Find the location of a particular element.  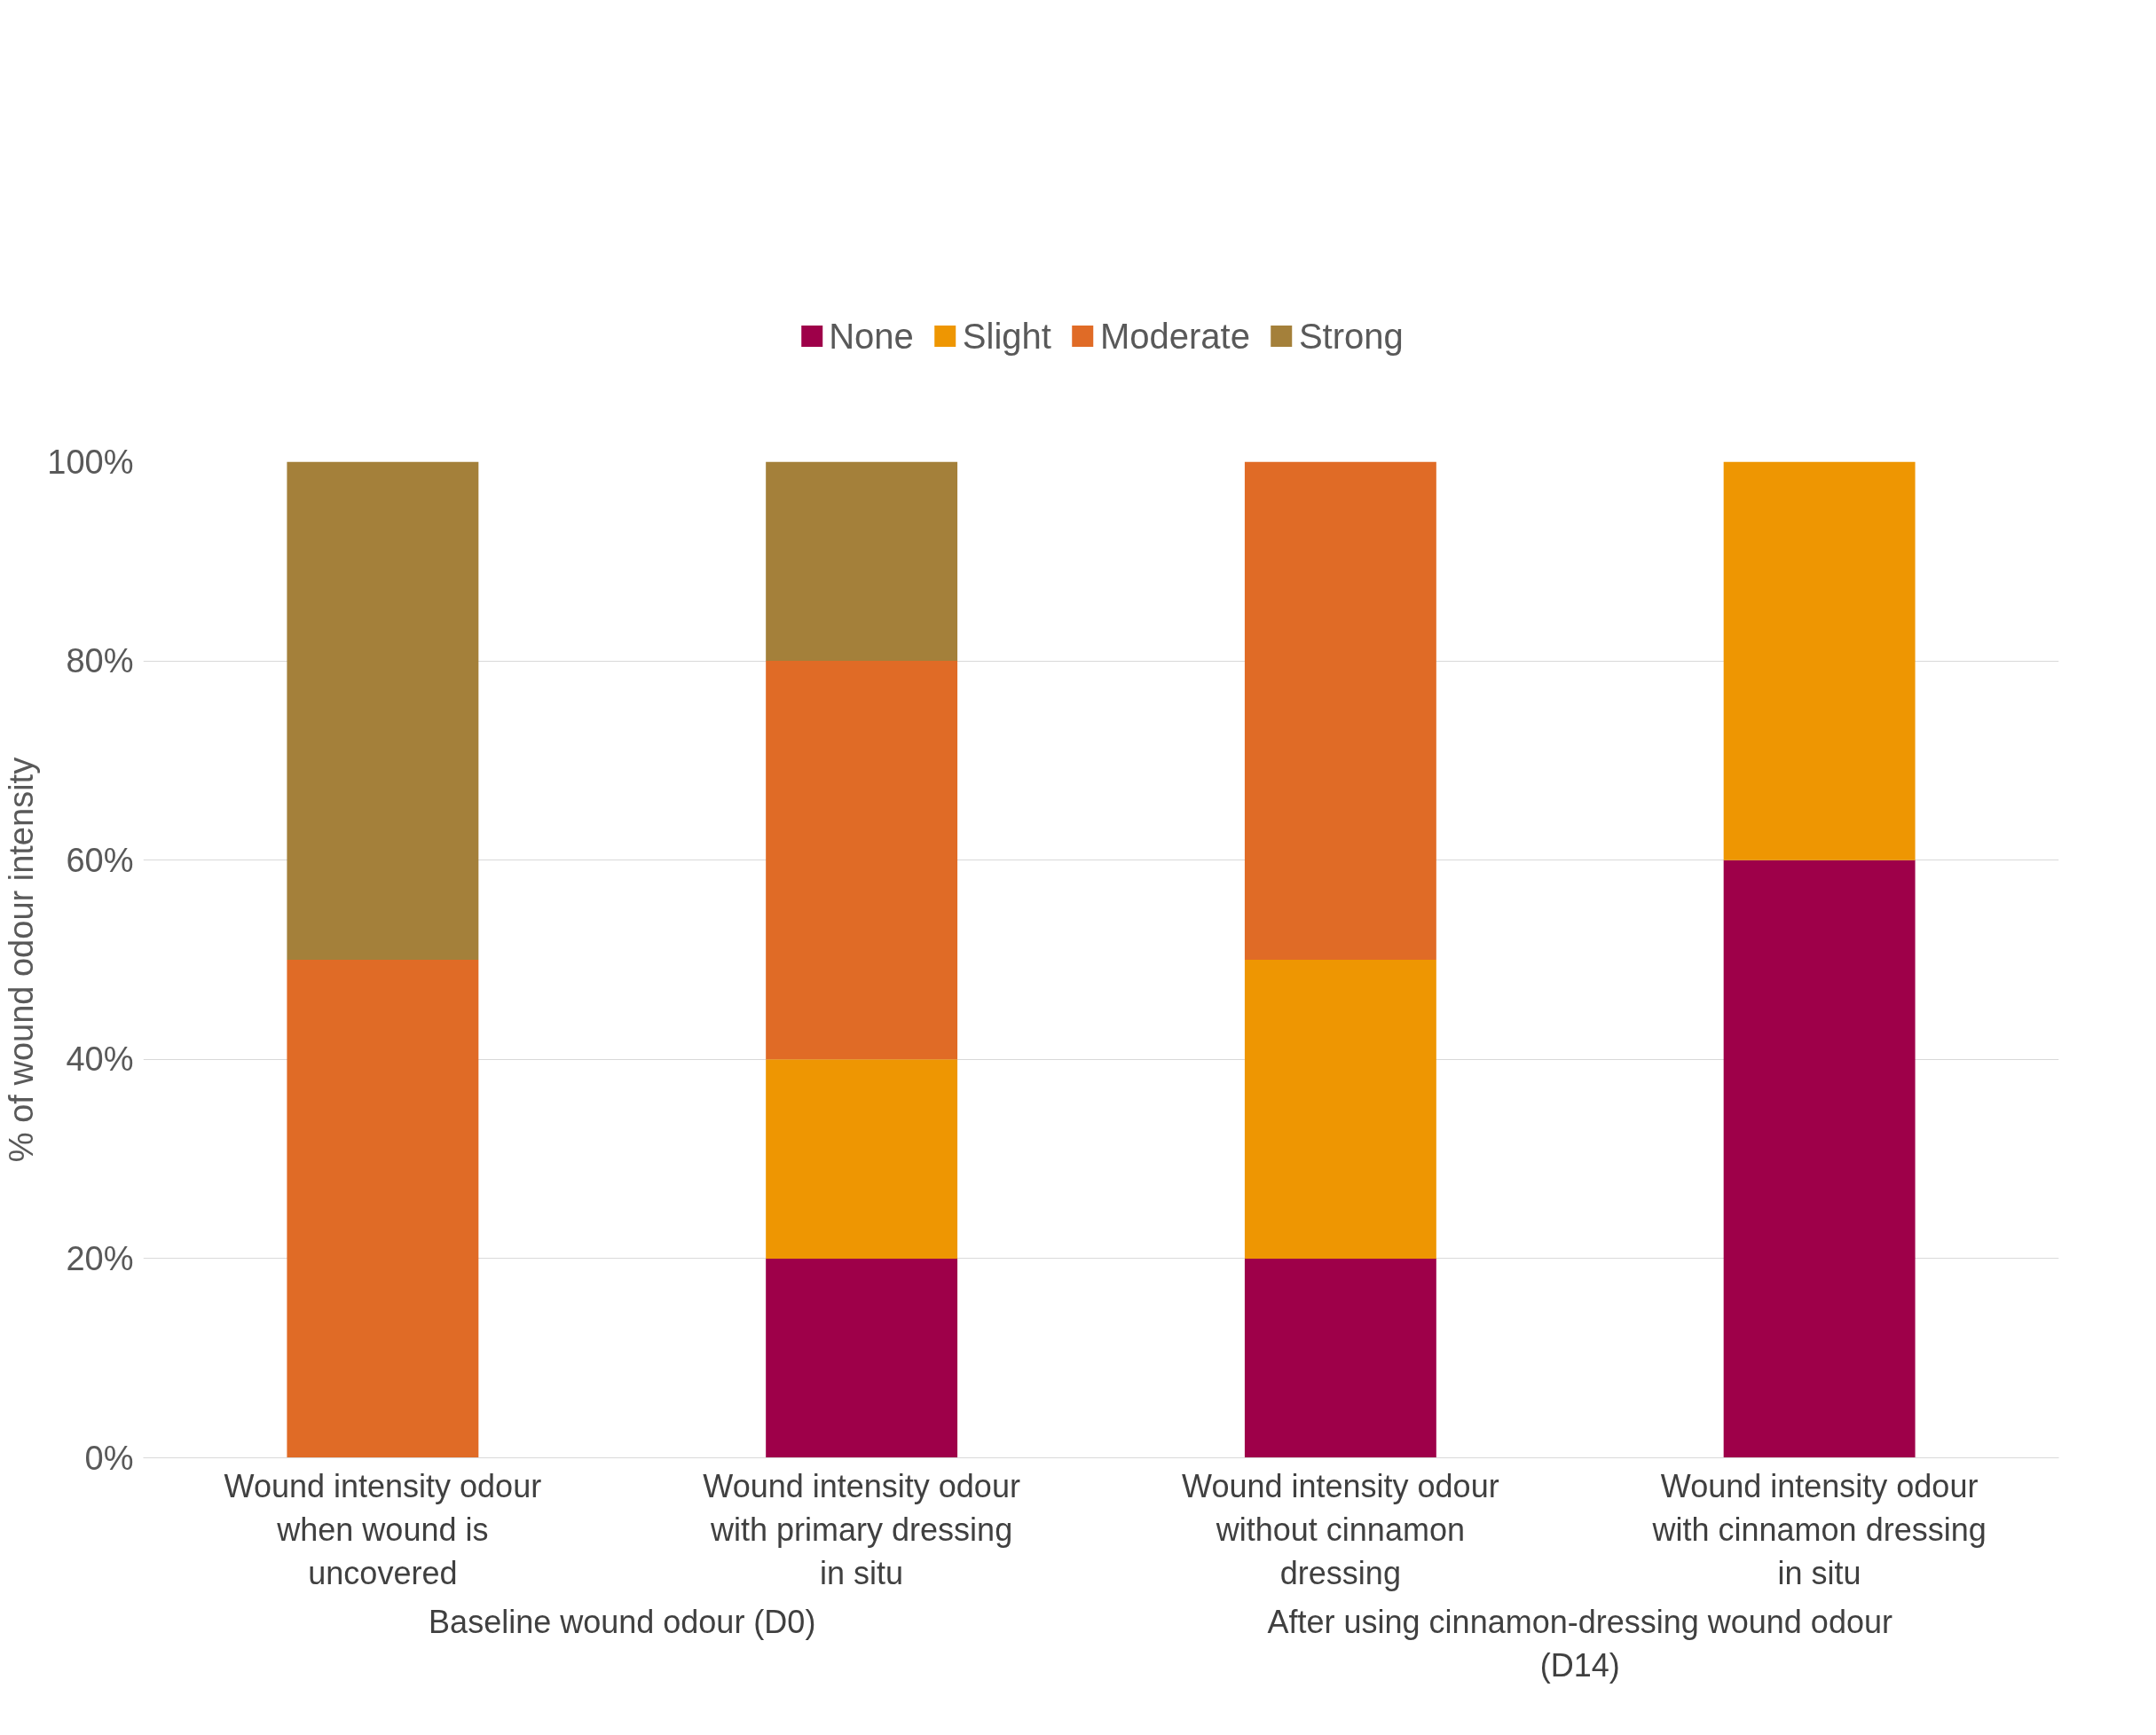

legend-label: Strong is located at coordinates (1351, 336).